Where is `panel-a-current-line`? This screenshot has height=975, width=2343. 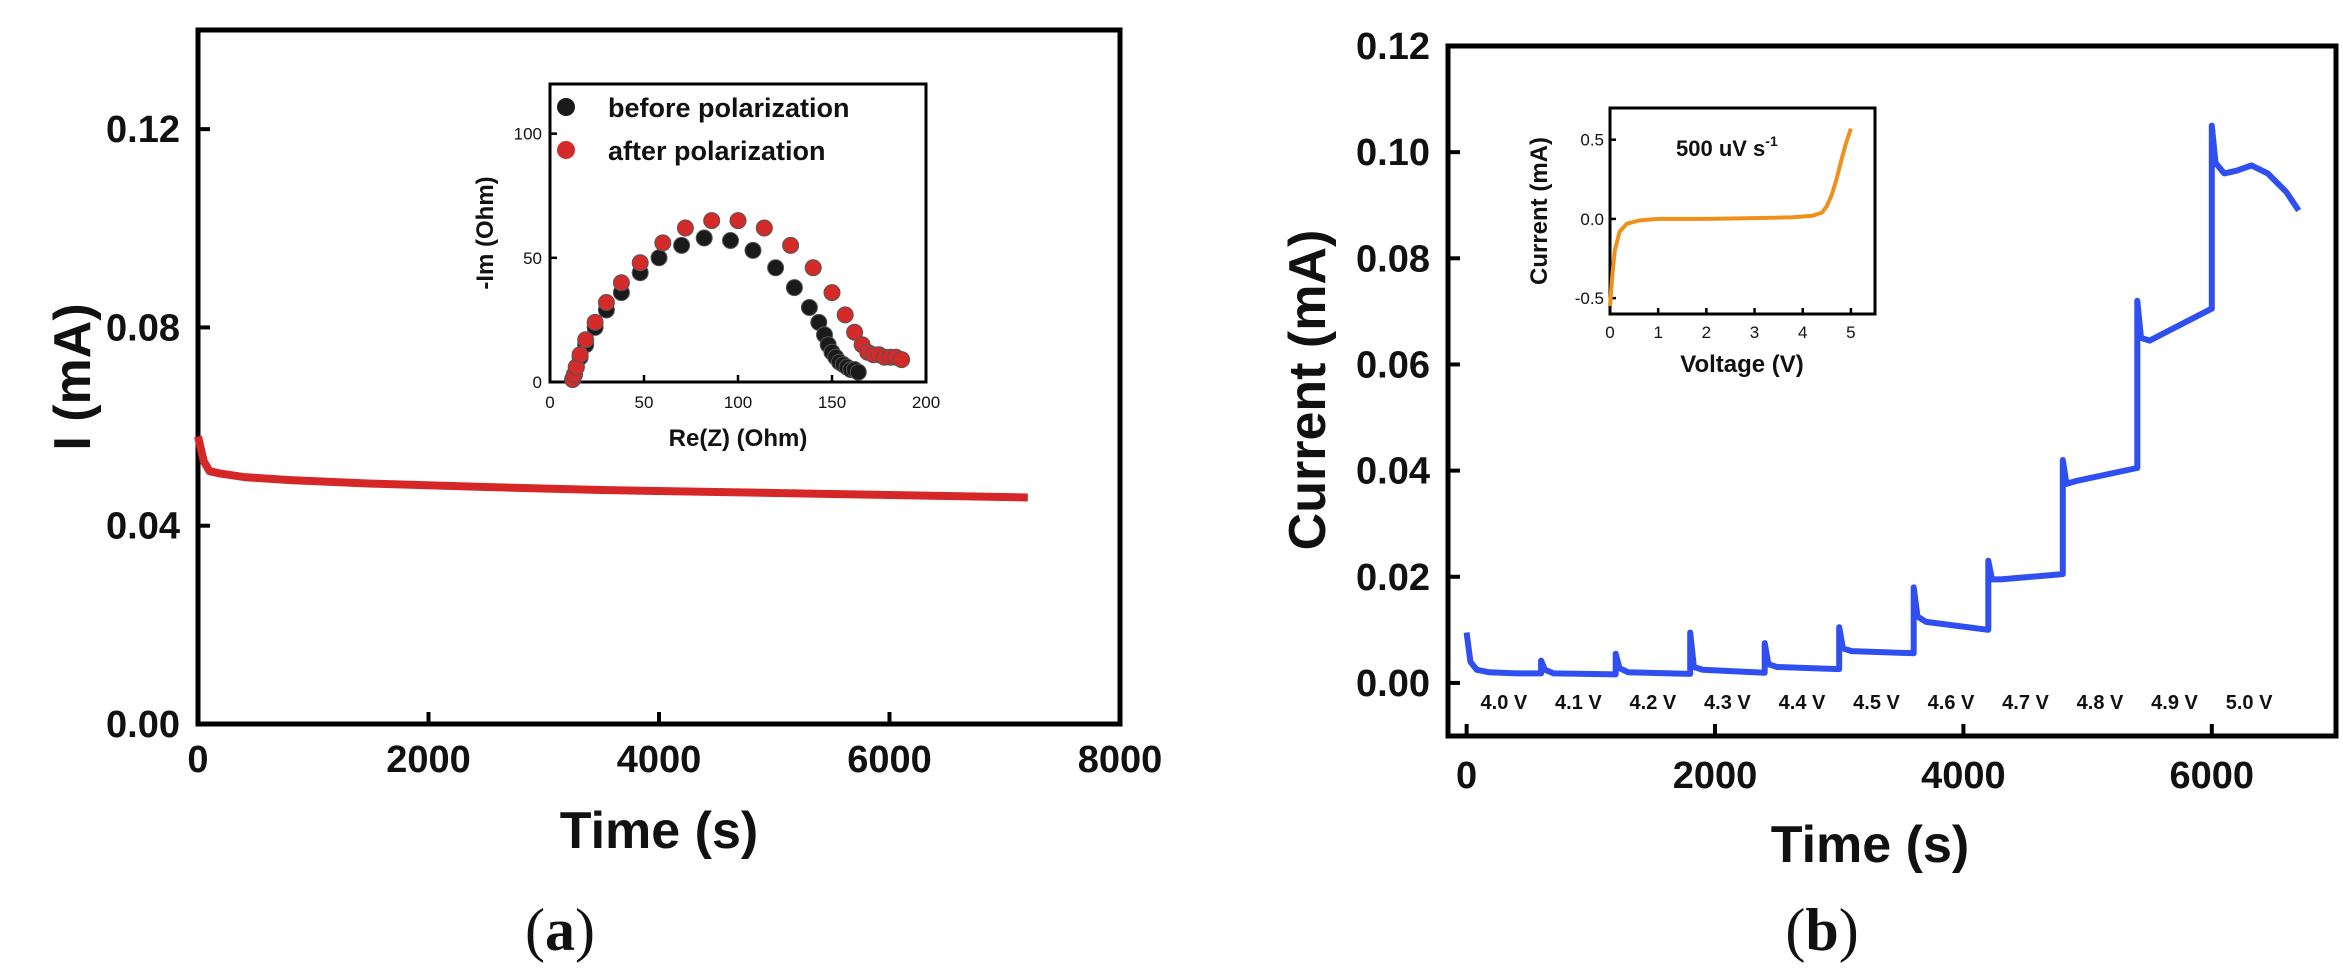
panel-a-current-line is located at coordinates (611, 468).